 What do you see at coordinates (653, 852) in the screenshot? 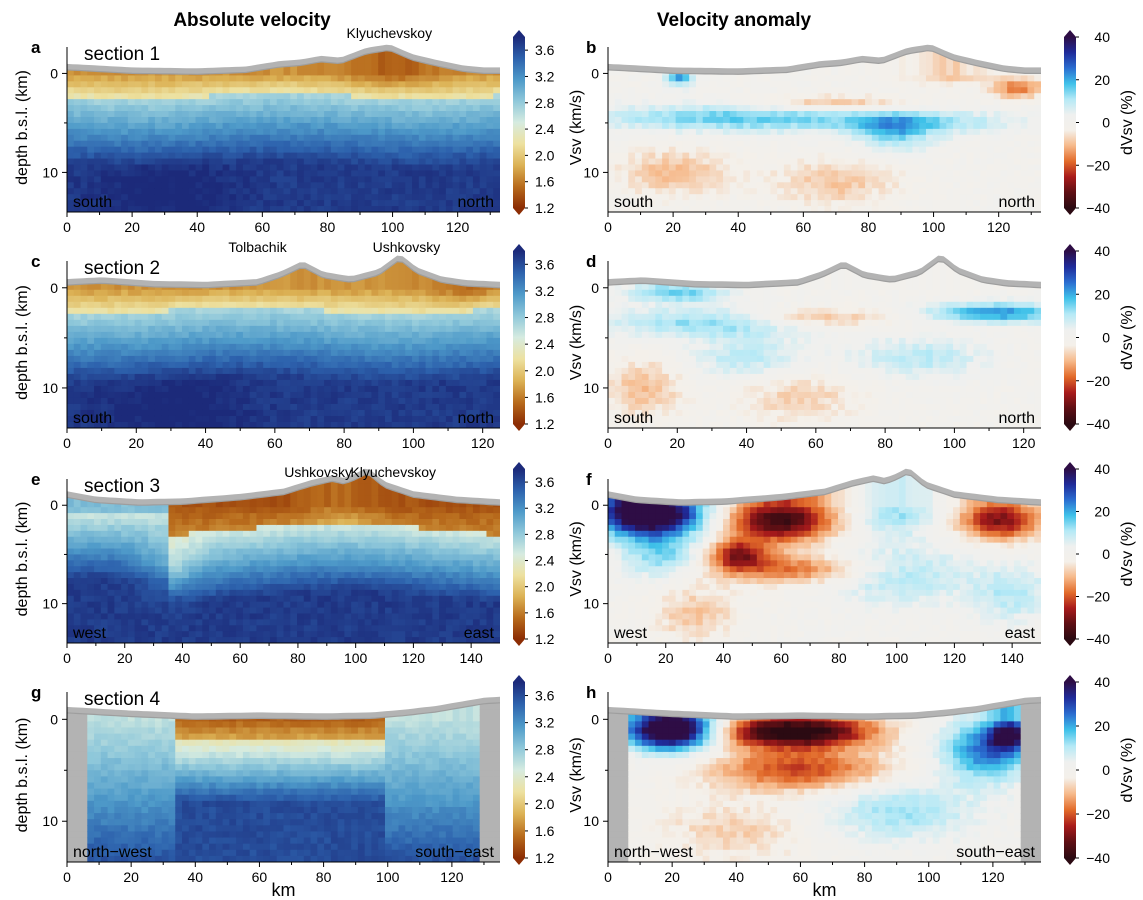
I see `left-direction-label: north−west` at bounding box center [653, 852].